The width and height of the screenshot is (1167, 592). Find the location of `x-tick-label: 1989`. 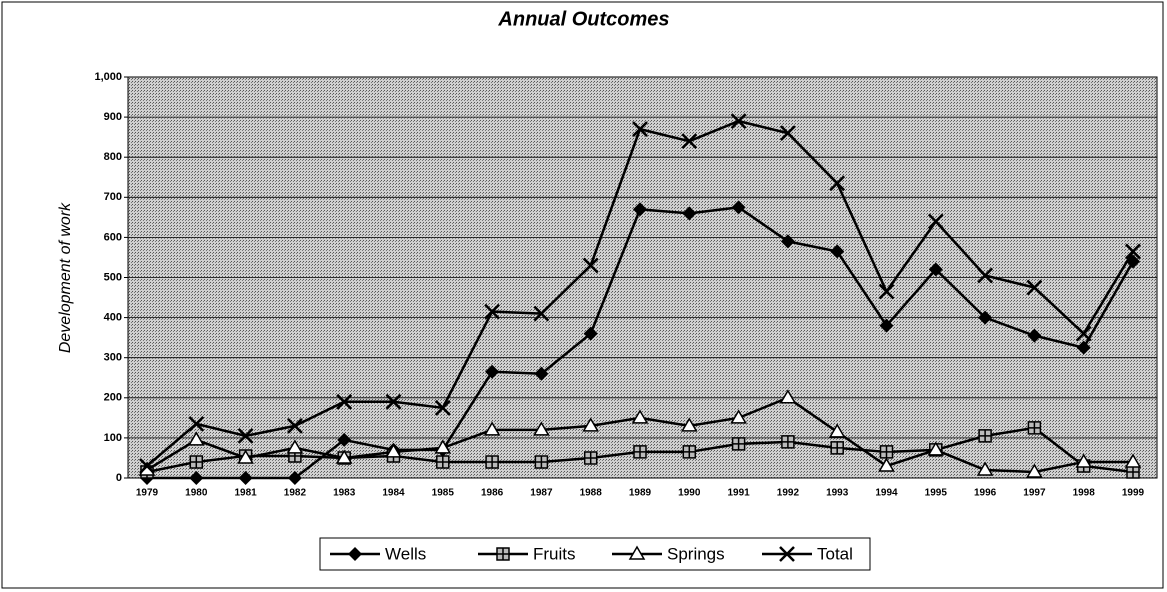

x-tick-label: 1989 is located at coordinates (640, 493).